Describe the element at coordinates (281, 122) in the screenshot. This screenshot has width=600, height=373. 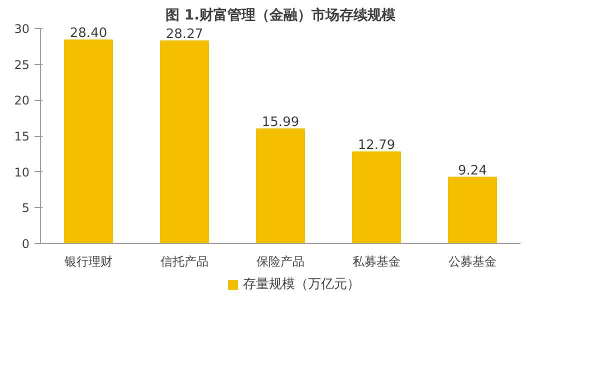
I see `text: 15.99` at that location.